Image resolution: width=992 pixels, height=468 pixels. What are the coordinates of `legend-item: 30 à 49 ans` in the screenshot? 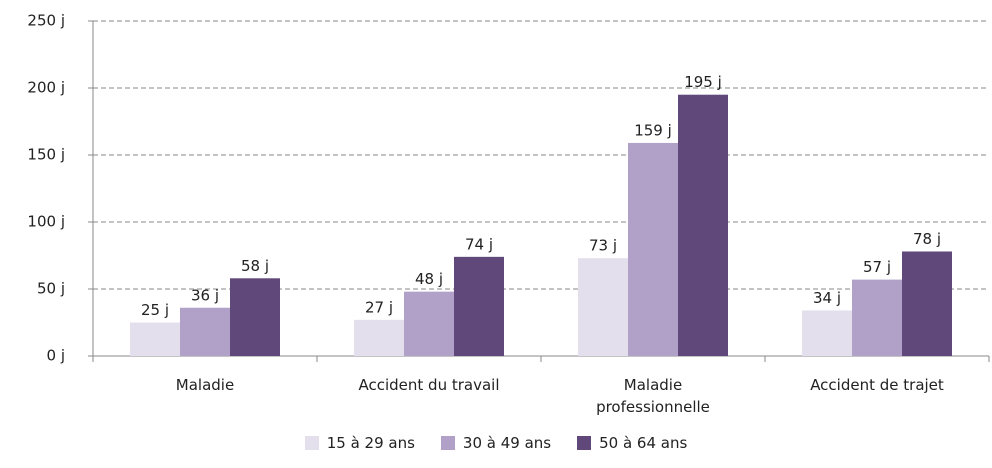 It's located at (496, 443).